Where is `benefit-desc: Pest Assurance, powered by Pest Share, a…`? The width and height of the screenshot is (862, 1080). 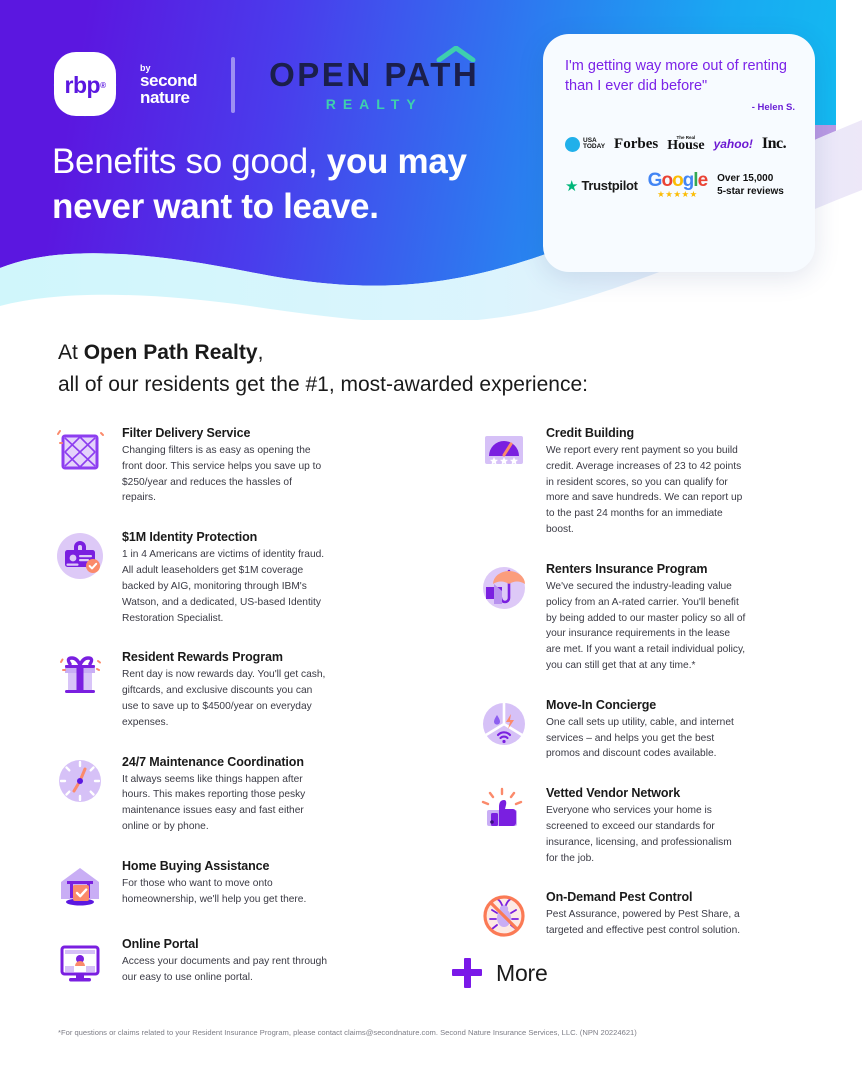
benefit-desc: Pest Assurance, powered by Pest Share, a… is located at coordinates (643, 923).